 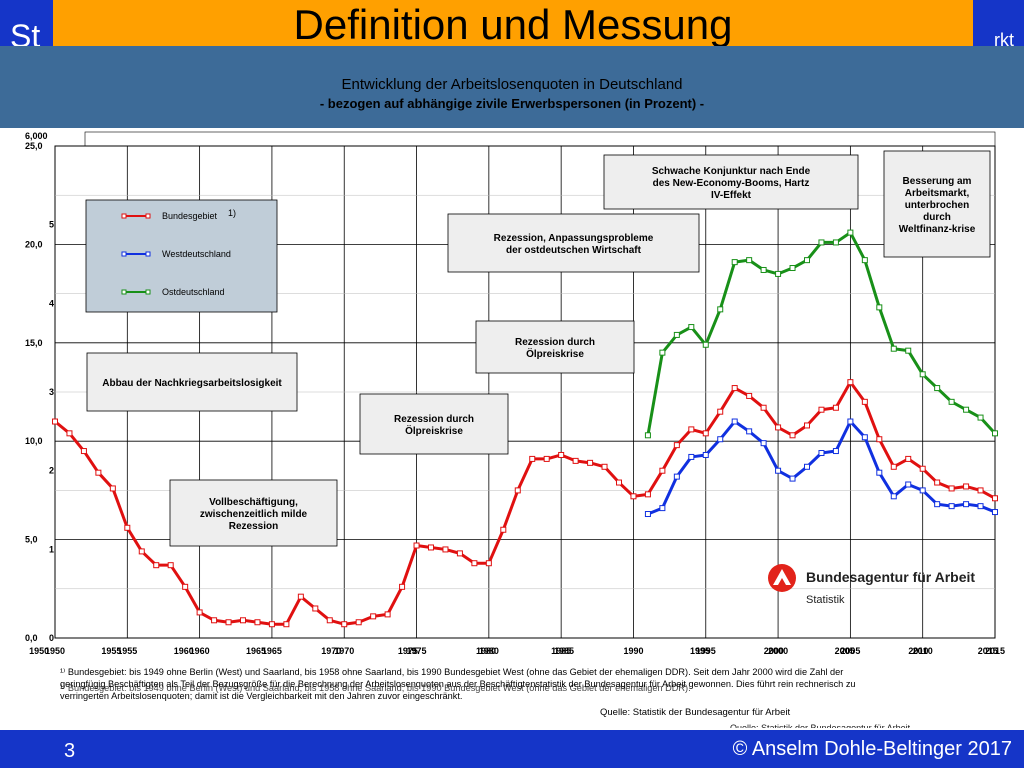 What do you see at coordinates (331, 651) in the screenshot?
I see `overlap-x-tick-label: 1970` at bounding box center [331, 651].